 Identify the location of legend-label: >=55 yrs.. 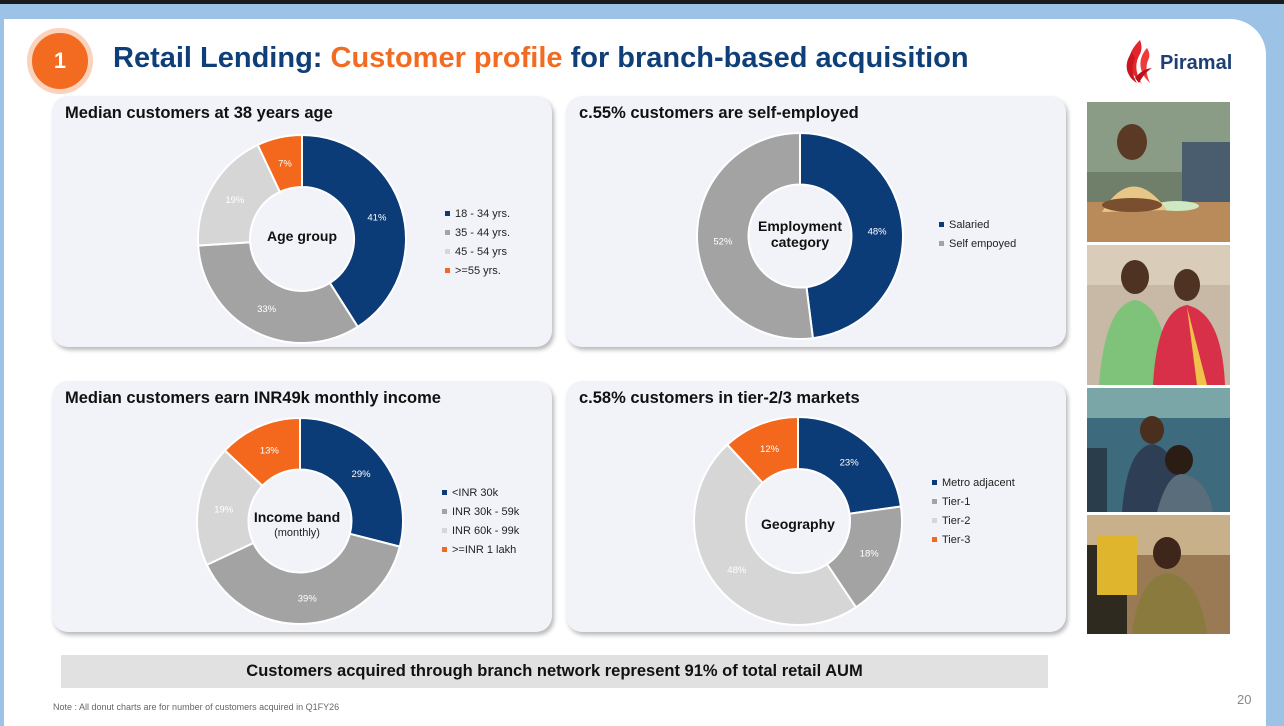
(478, 270).